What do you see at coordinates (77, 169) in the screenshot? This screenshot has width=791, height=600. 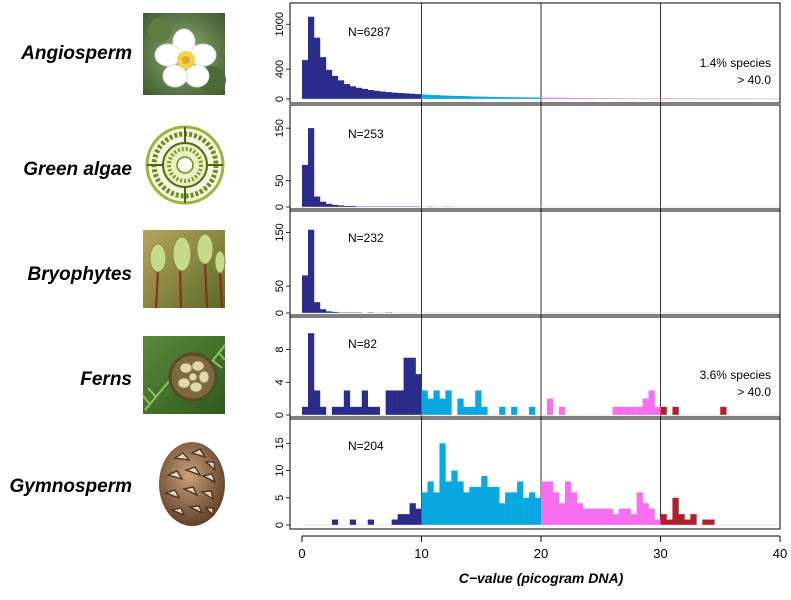 I see `group-label-green-algae: Green algae` at bounding box center [77, 169].